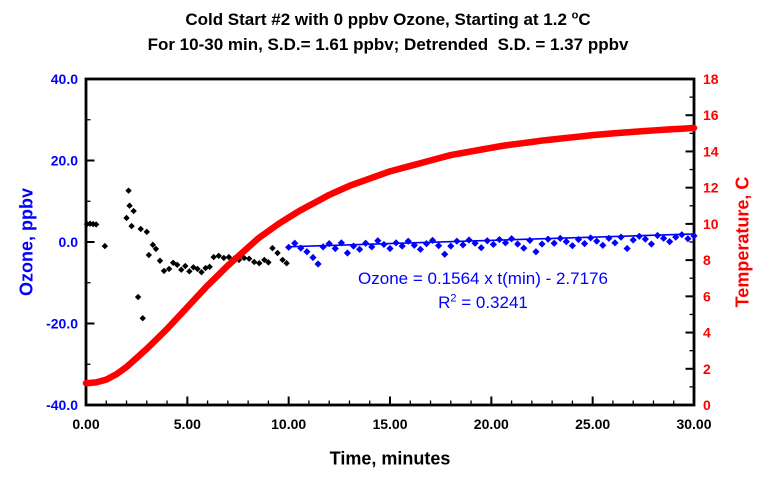 The width and height of the screenshot is (776, 483). What do you see at coordinates (711, 79) in the screenshot?
I see `y-right-tick-label: 18` at bounding box center [711, 79].